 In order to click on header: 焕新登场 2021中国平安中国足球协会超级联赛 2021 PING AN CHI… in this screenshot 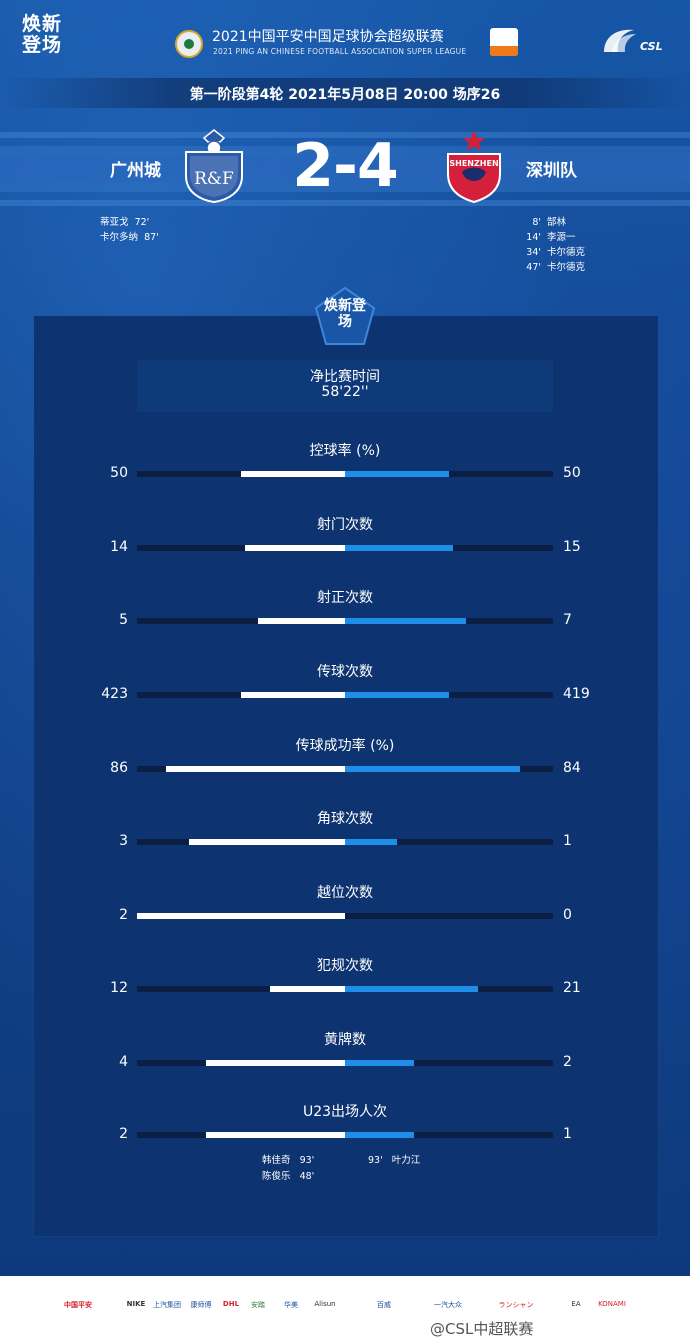, I will do `click(345, 35)`.